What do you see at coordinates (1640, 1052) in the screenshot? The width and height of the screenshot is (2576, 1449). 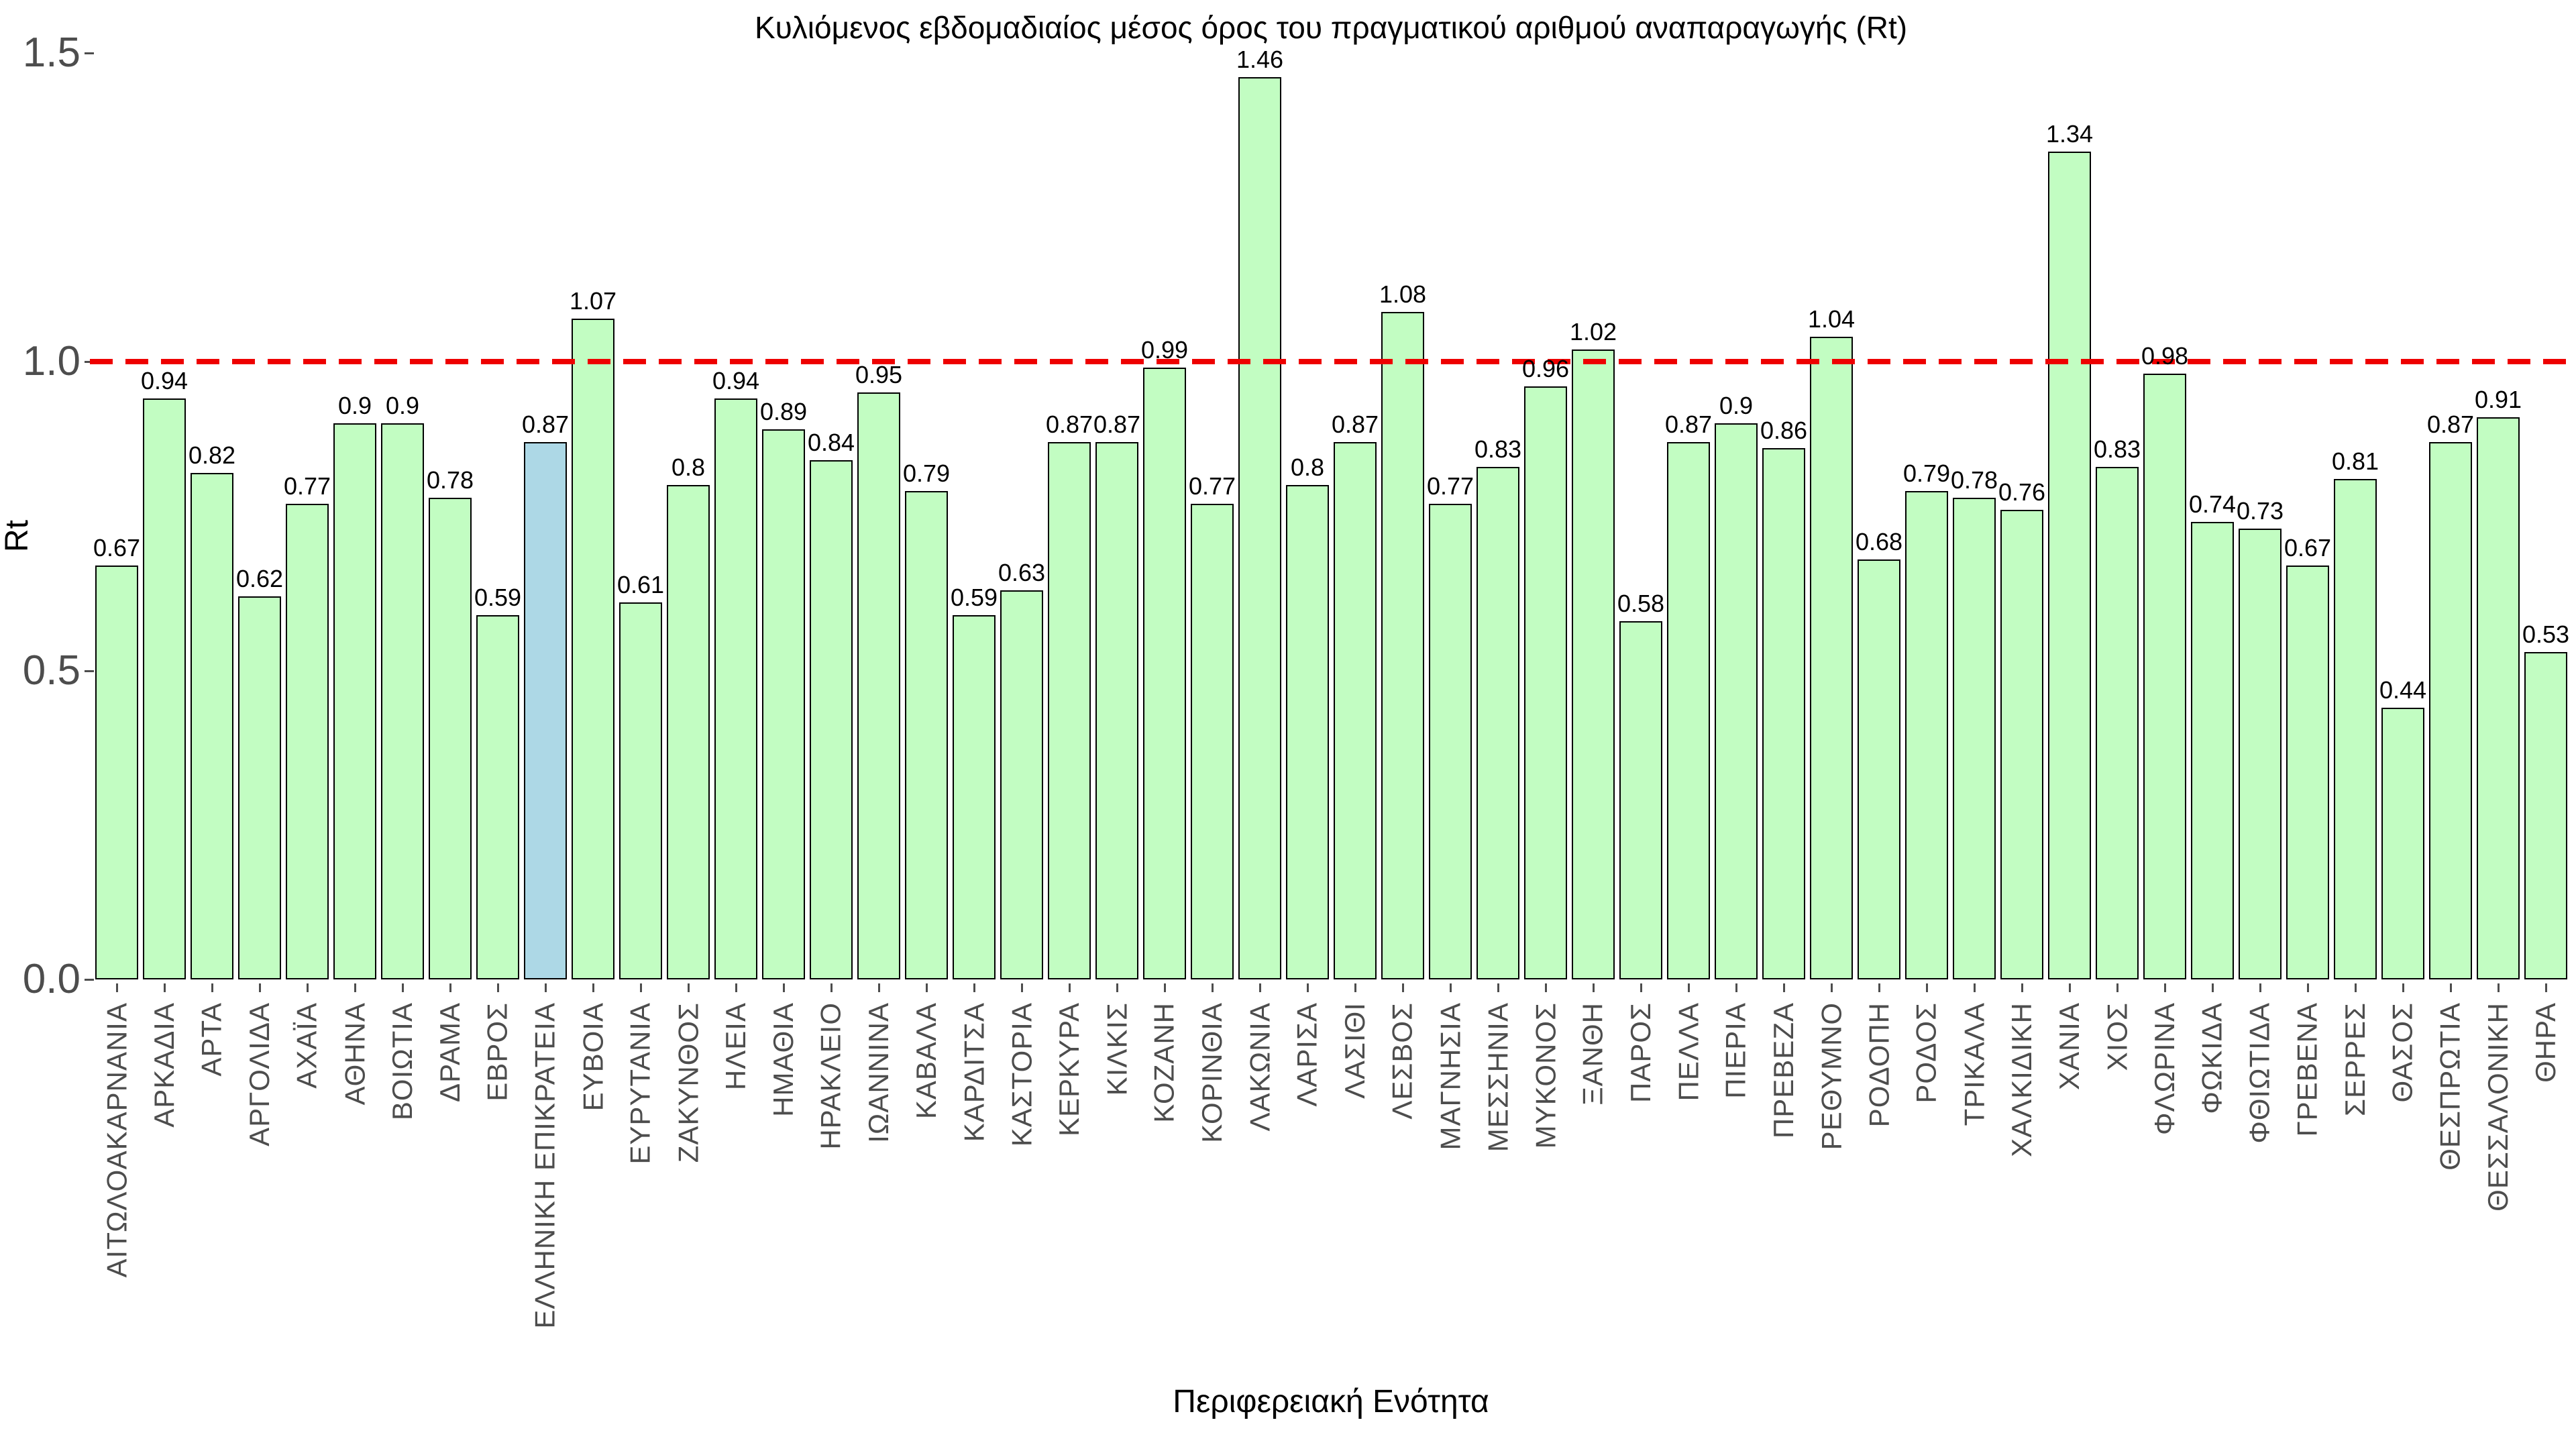 I see `x-category-label: ΠΑΡΟΣ` at bounding box center [1640, 1052].